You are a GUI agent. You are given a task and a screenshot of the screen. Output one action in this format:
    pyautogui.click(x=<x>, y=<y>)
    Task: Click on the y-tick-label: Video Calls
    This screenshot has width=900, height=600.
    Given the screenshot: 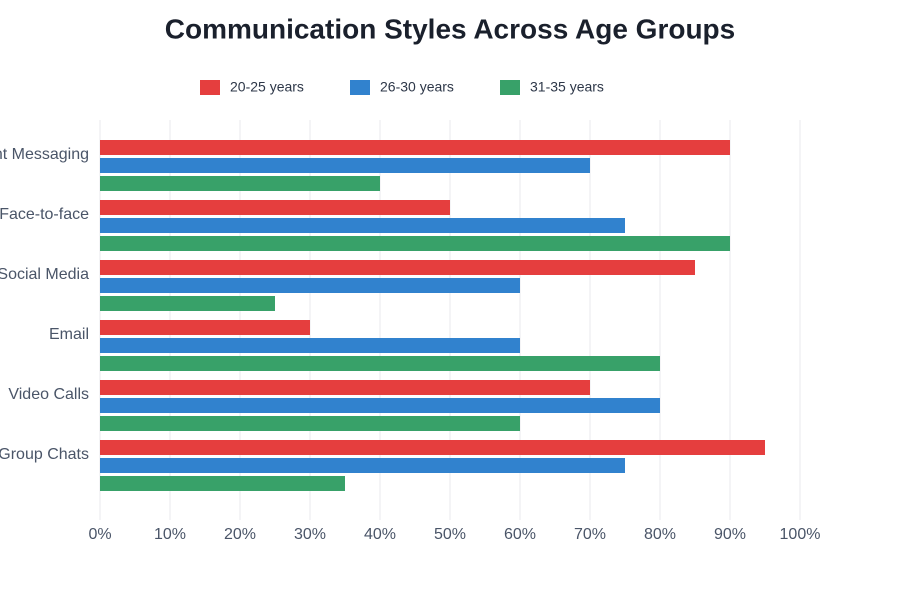 What is the action you would take?
    pyautogui.click(x=48, y=394)
    